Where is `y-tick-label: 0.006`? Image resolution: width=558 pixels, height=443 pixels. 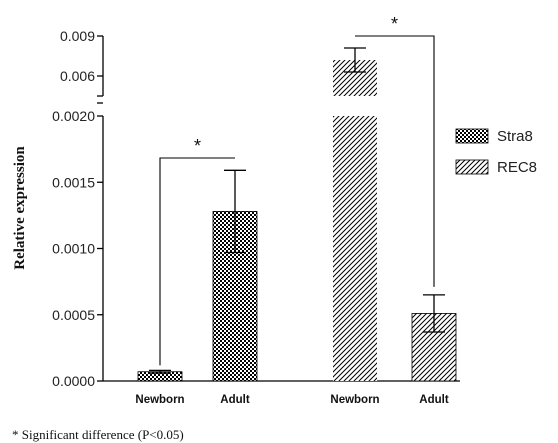
y-tick-label: 0.006 is located at coordinates (77, 76).